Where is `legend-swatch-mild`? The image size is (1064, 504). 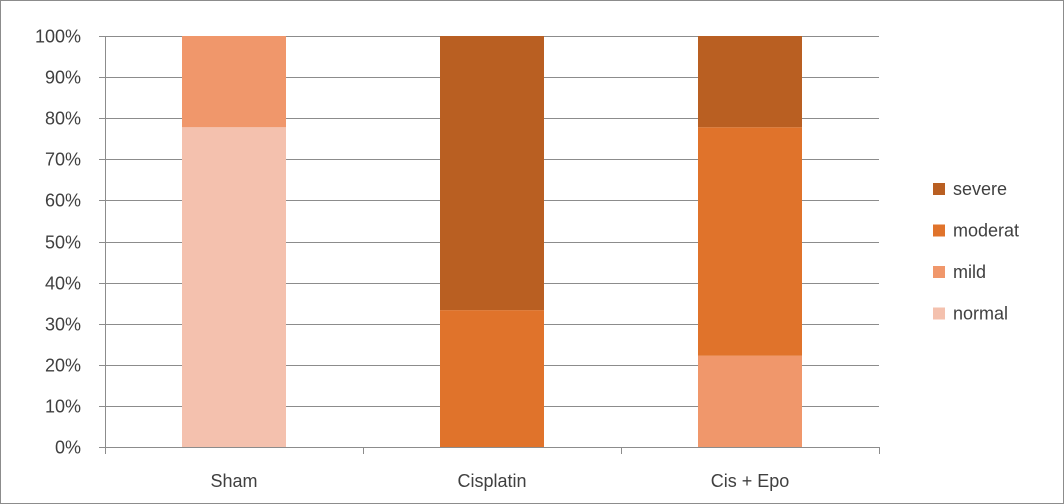 legend-swatch-mild is located at coordinates (939, 272).